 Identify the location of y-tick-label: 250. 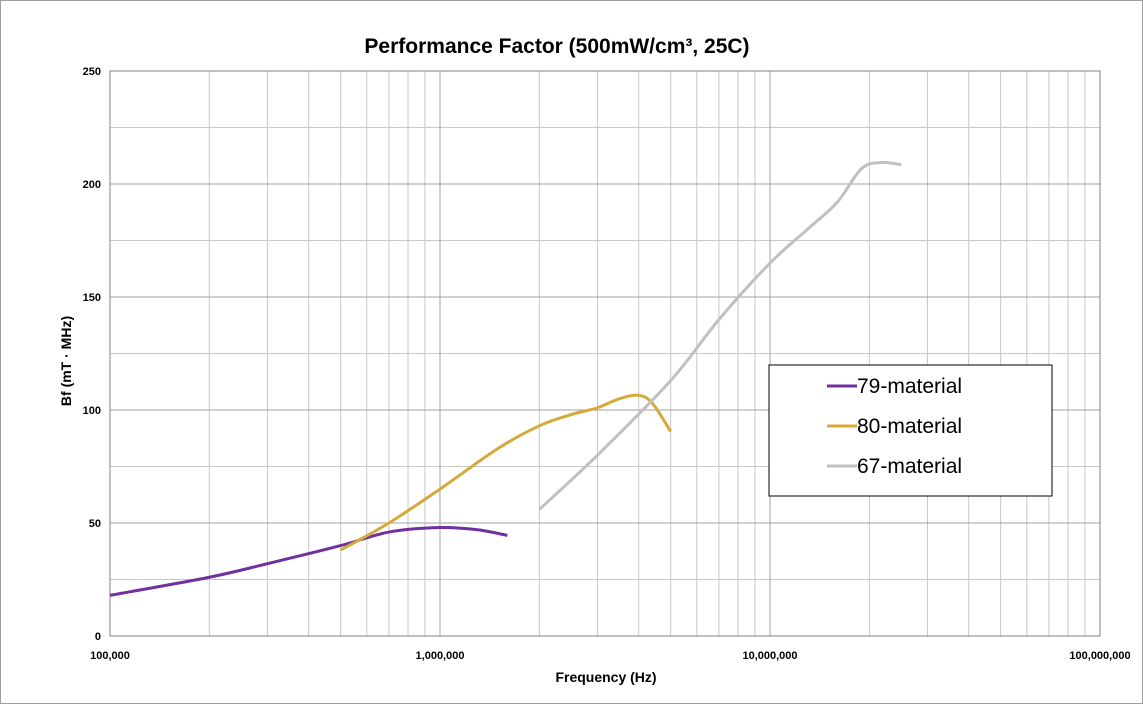
(92, 72).